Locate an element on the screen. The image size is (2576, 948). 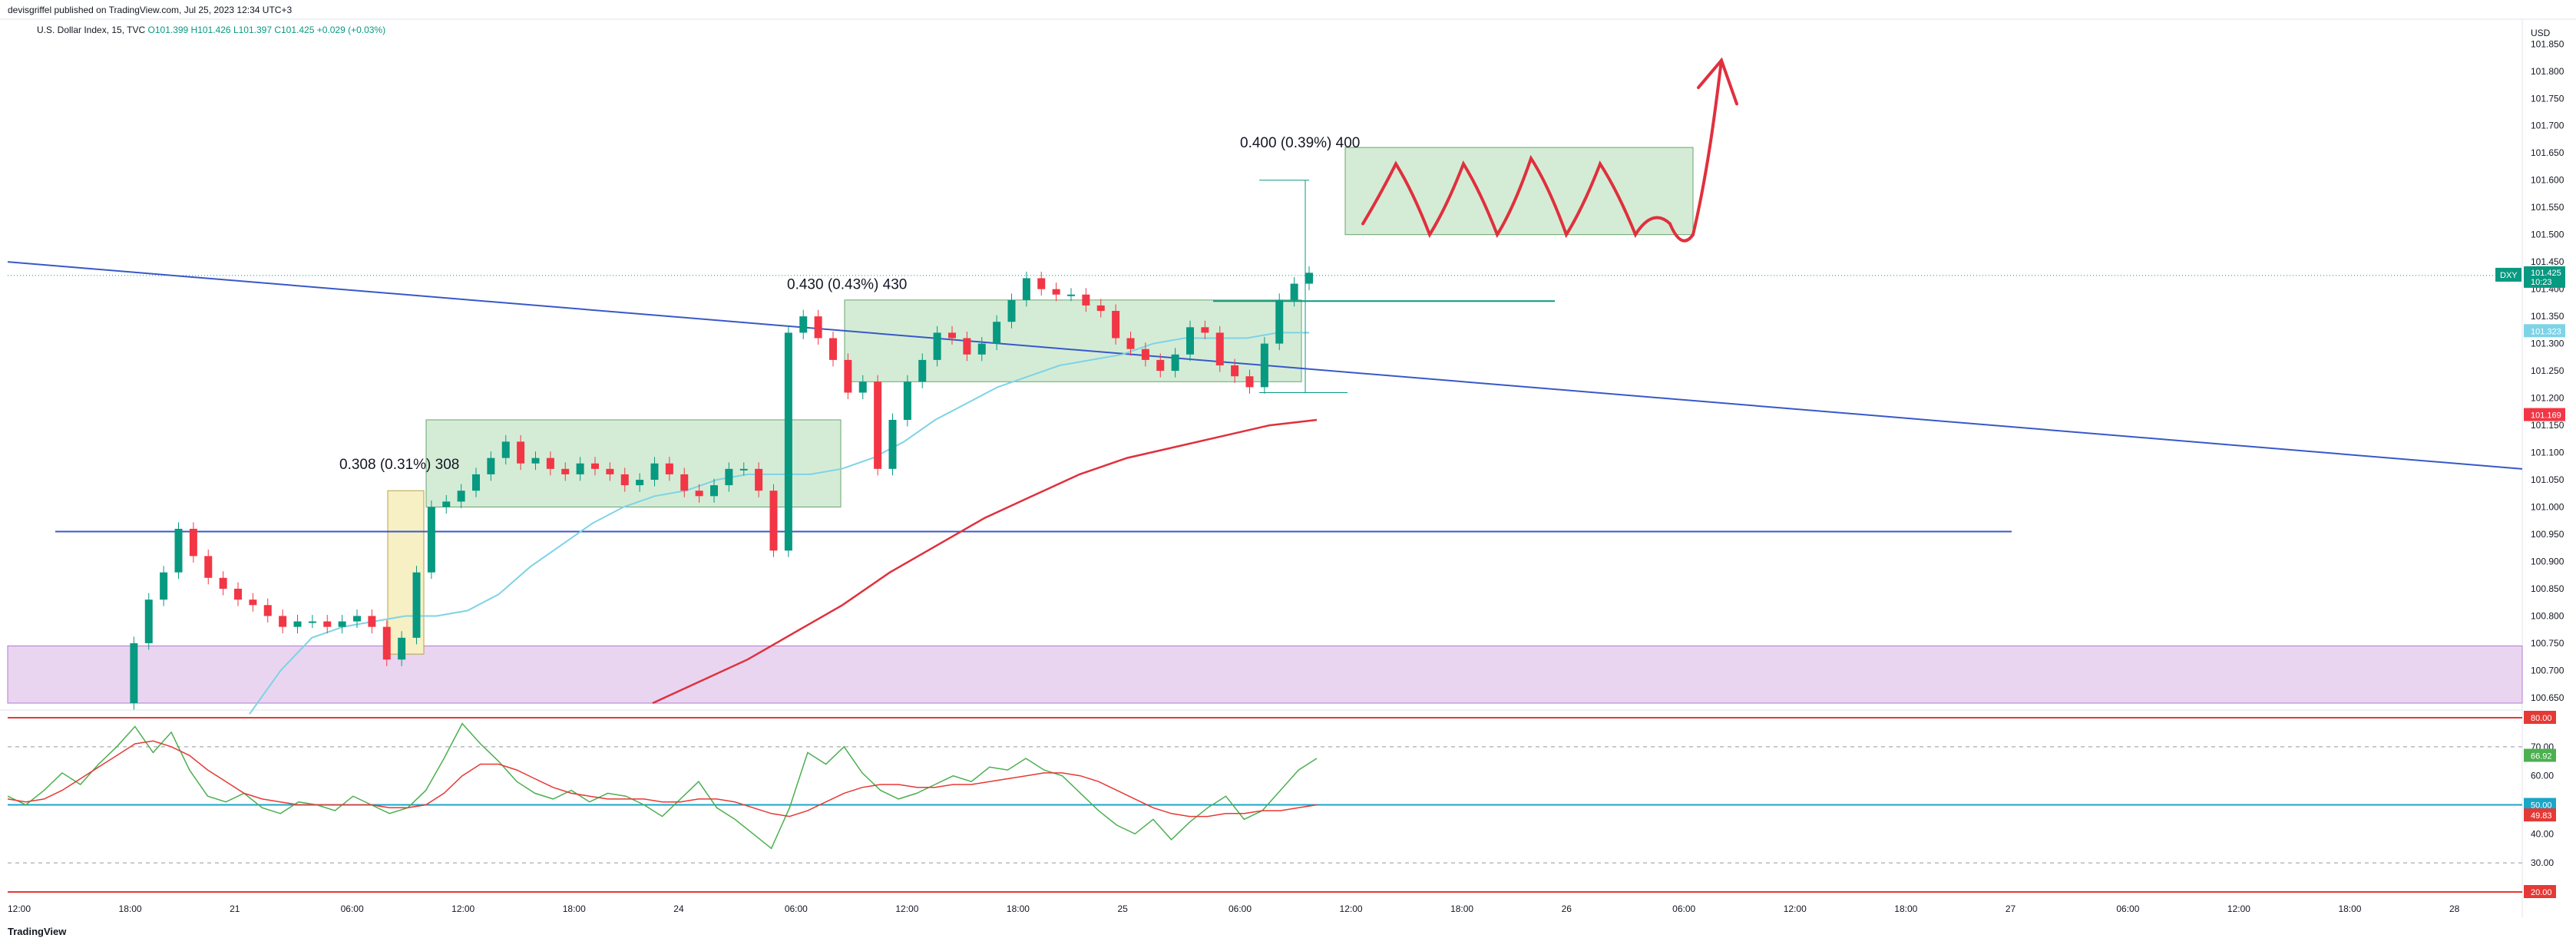
price-tick: 101.450 is located at coordinates (2547, 261).